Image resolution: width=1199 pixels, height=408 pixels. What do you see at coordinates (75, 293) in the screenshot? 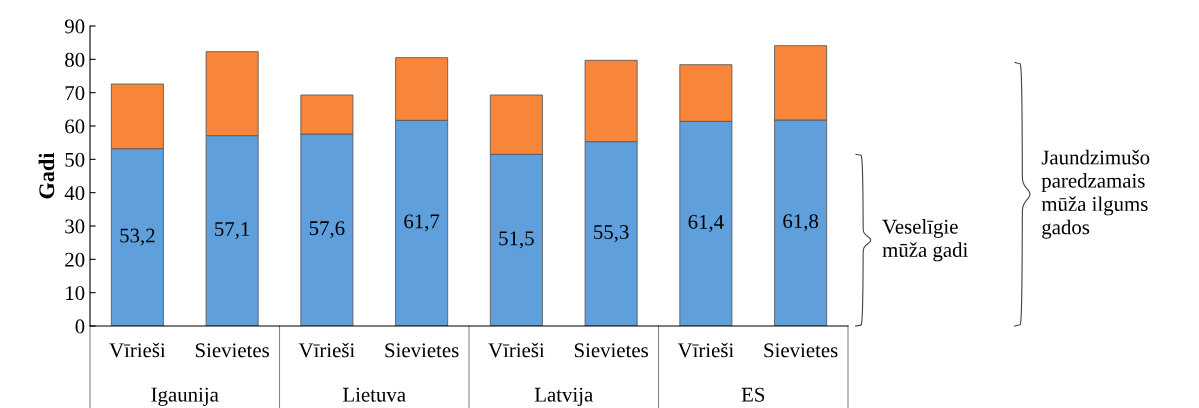
I see `y-tick-label: 10` at bounding box center [75, 293].